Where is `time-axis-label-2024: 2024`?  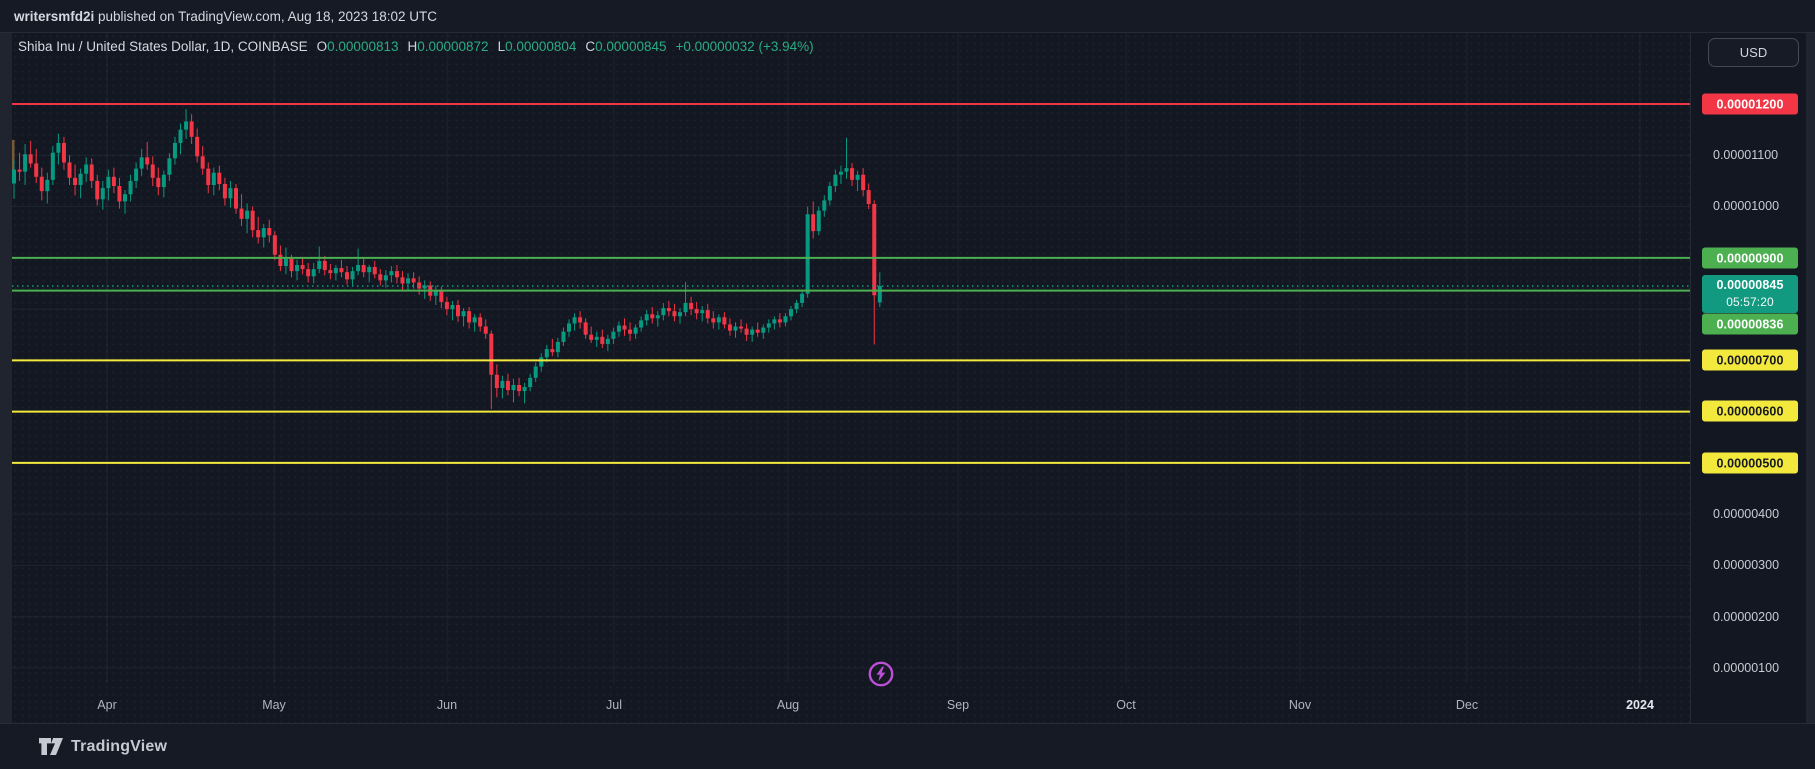
time-axis-label-2024: 2024 is located at coordinates (1640, 705).